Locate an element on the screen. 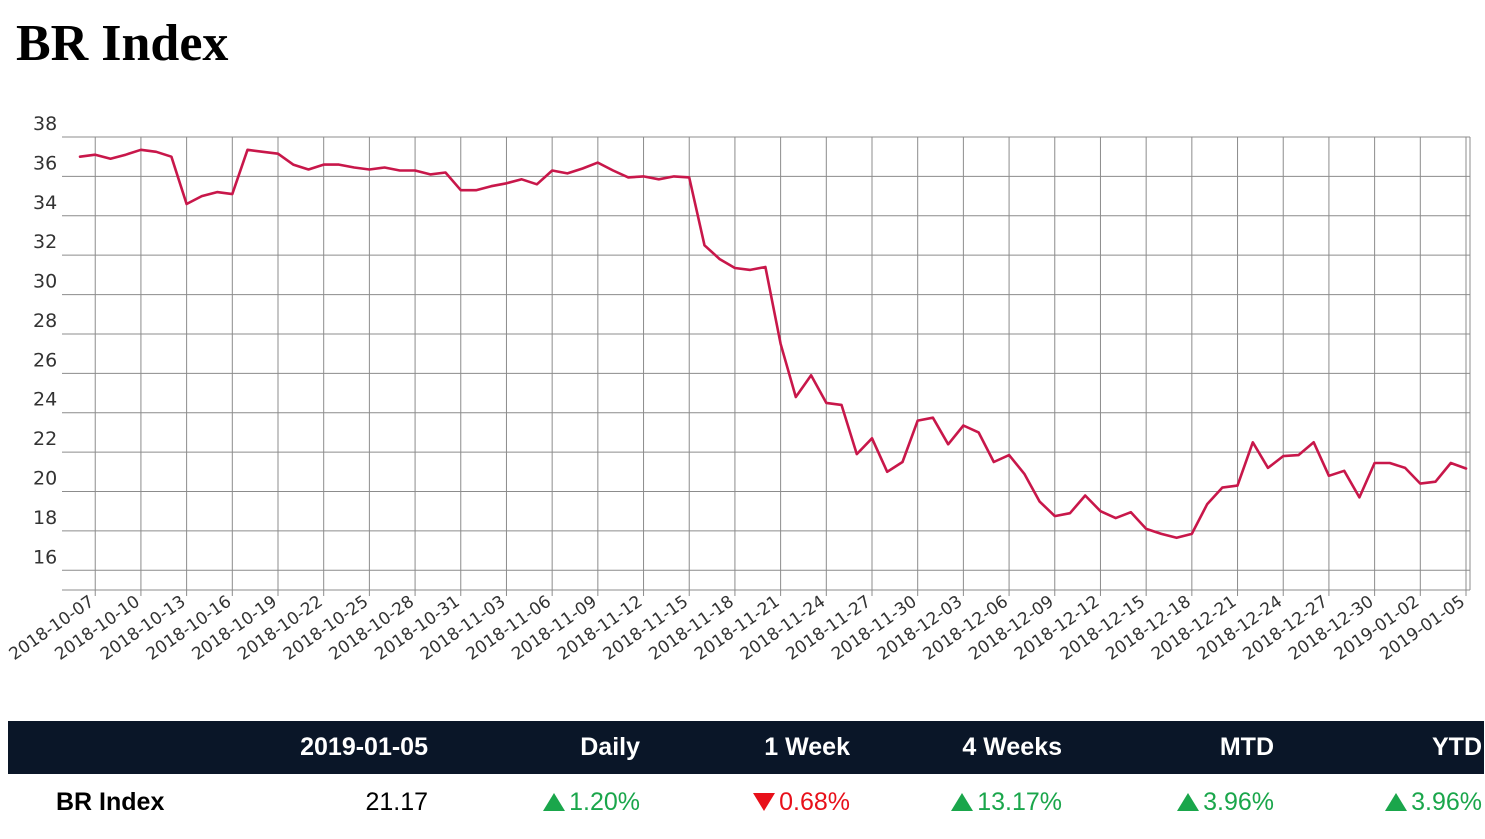 The width and height of the screenshot is (1485, 839). y-tick-label: 28 is located at coordinates (45, 321).